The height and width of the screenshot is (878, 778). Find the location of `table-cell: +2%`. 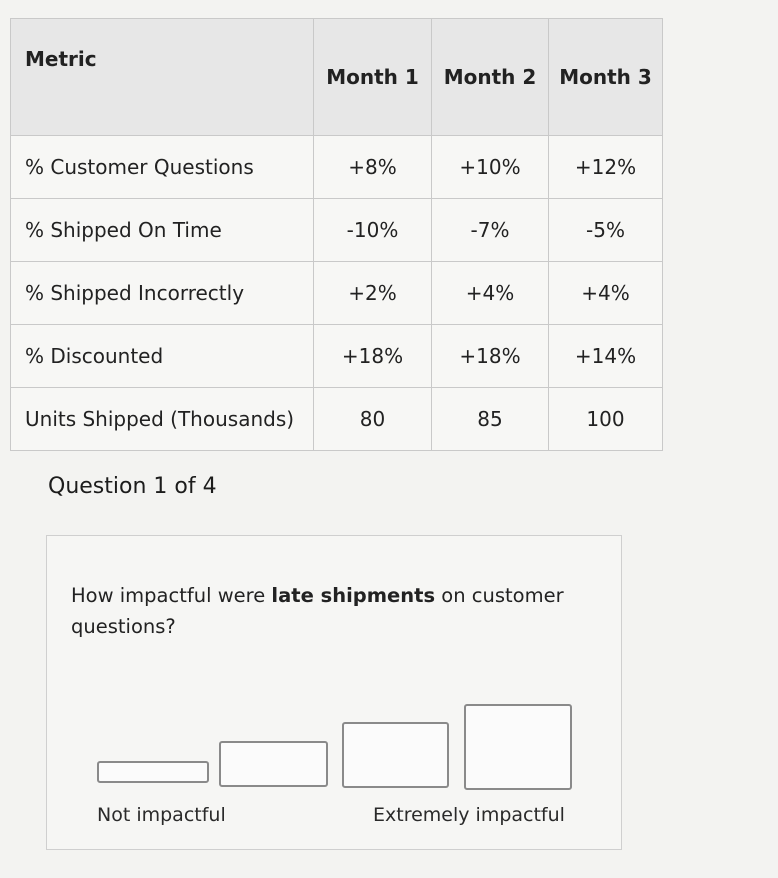

table-cell: +2% is located at coordinates (372, 293).